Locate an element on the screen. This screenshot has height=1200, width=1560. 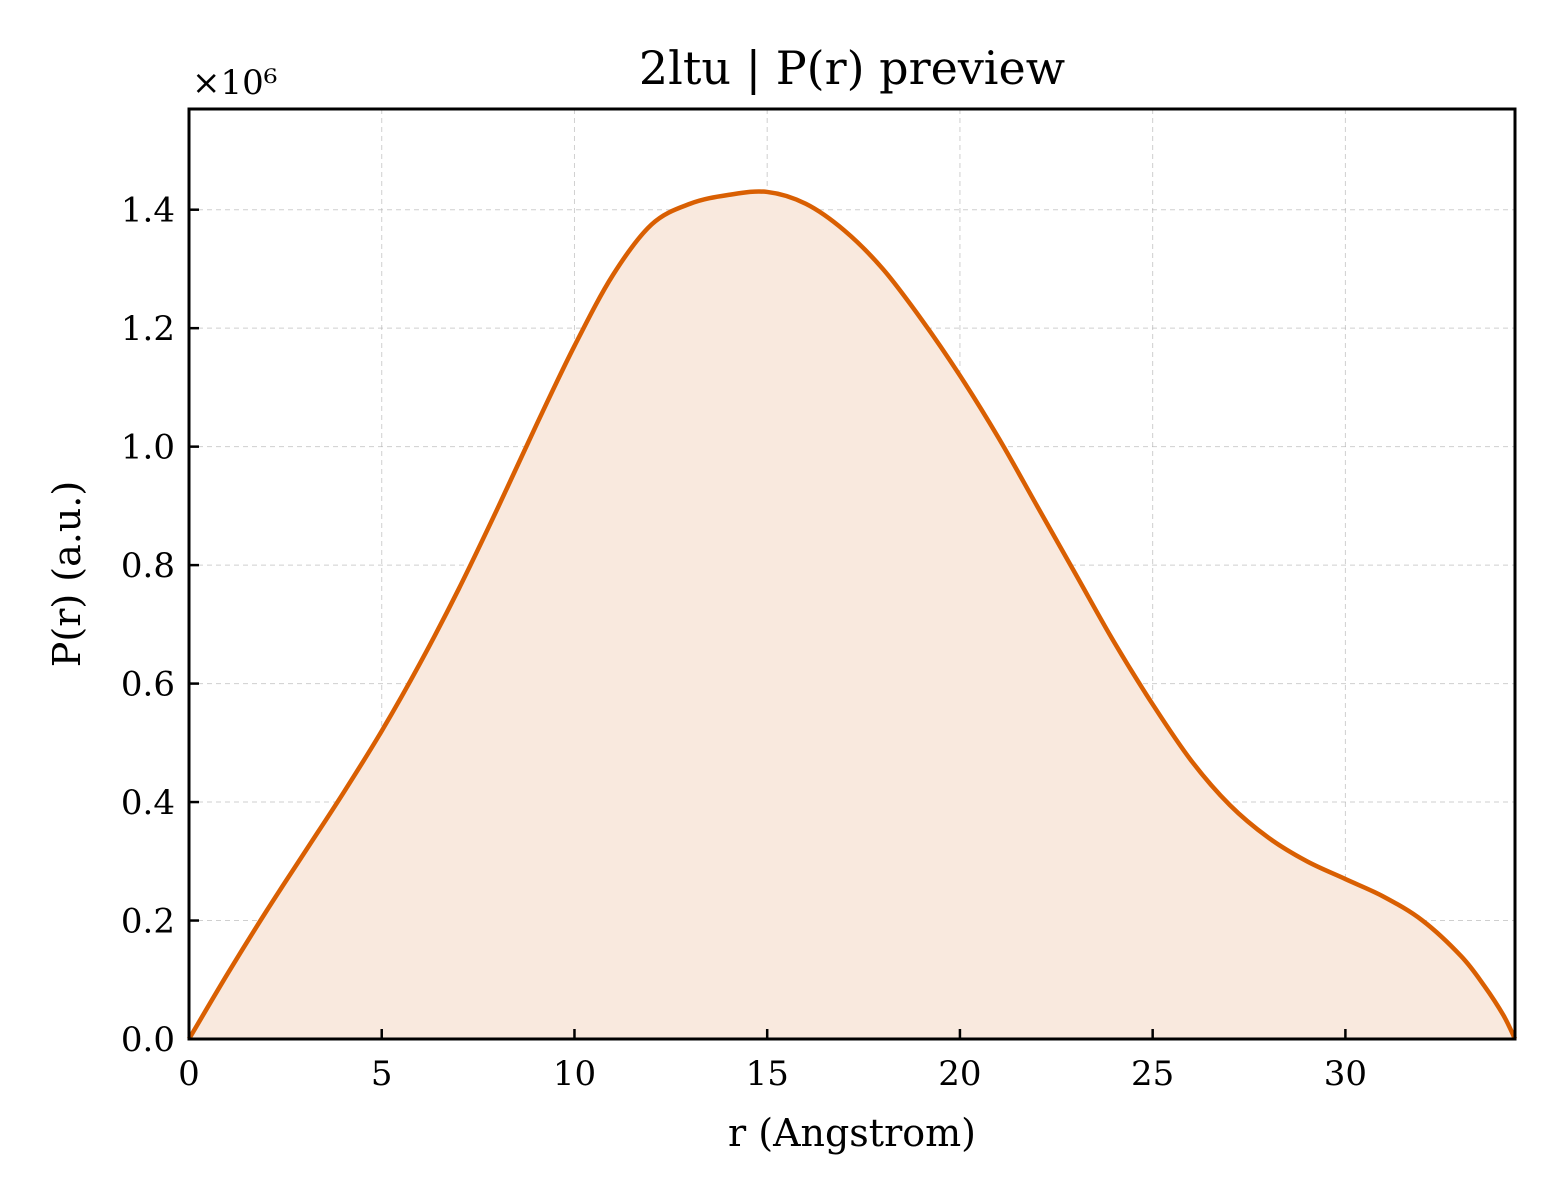
x-axis-label: r (Angstrom) is located at coordinates (852, 1133).